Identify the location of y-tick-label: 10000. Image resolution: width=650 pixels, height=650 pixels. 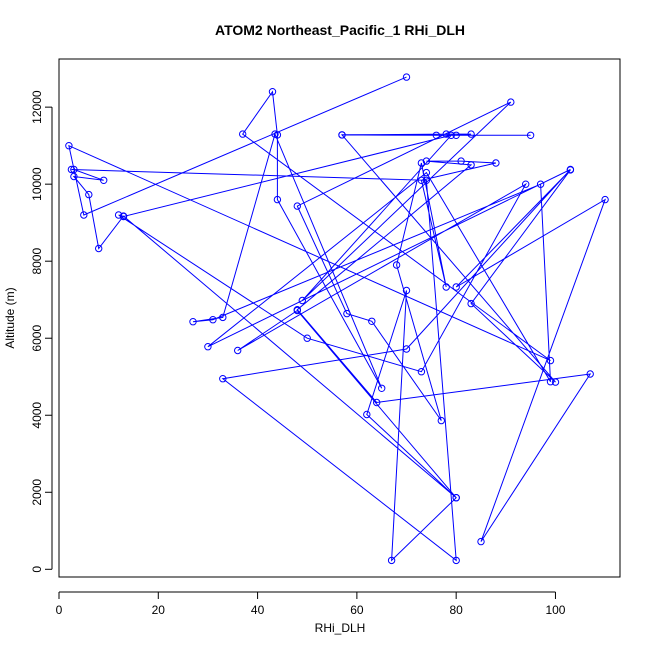
(37, 184).